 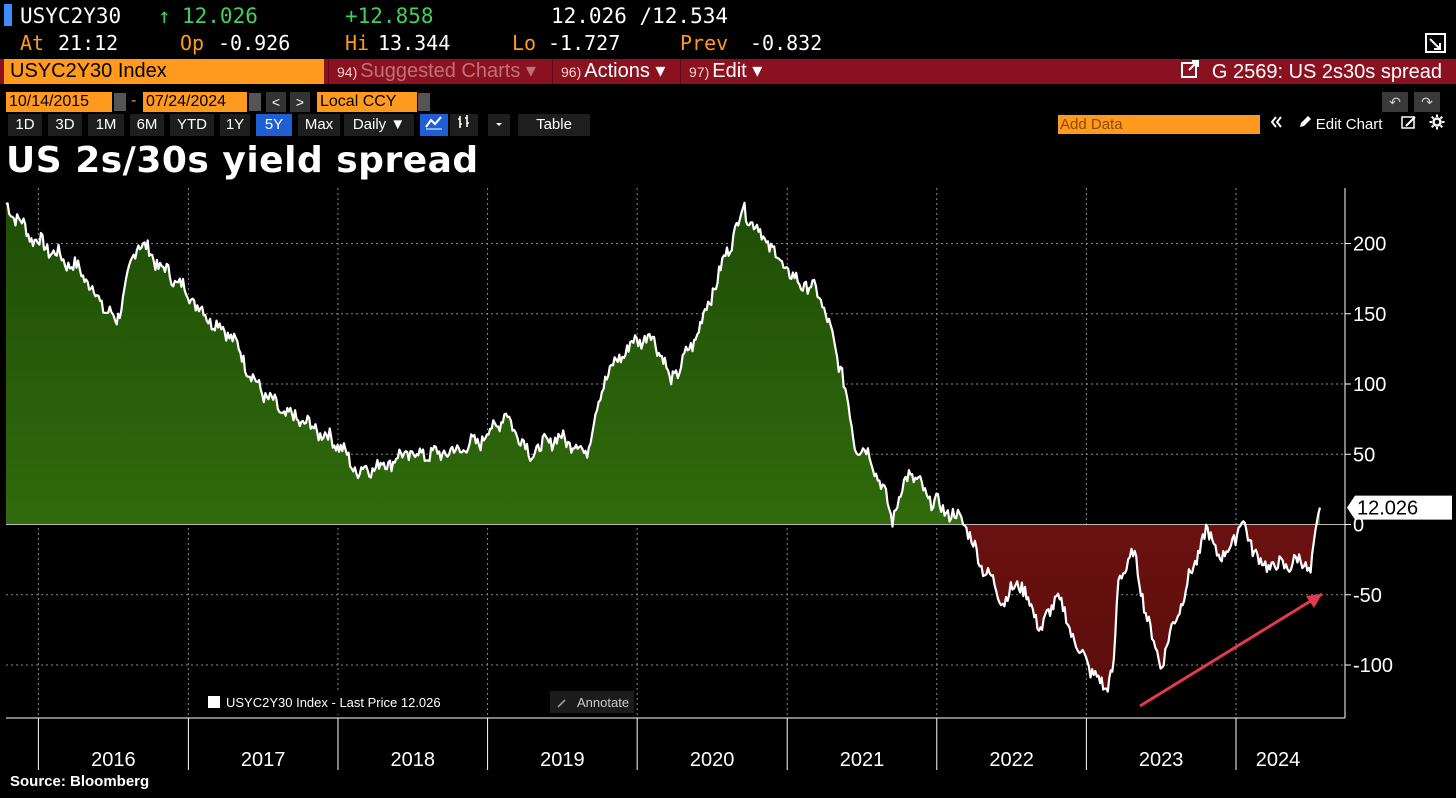 I want to click on x-tick-label: 2023, so click(x=1161, y=760).